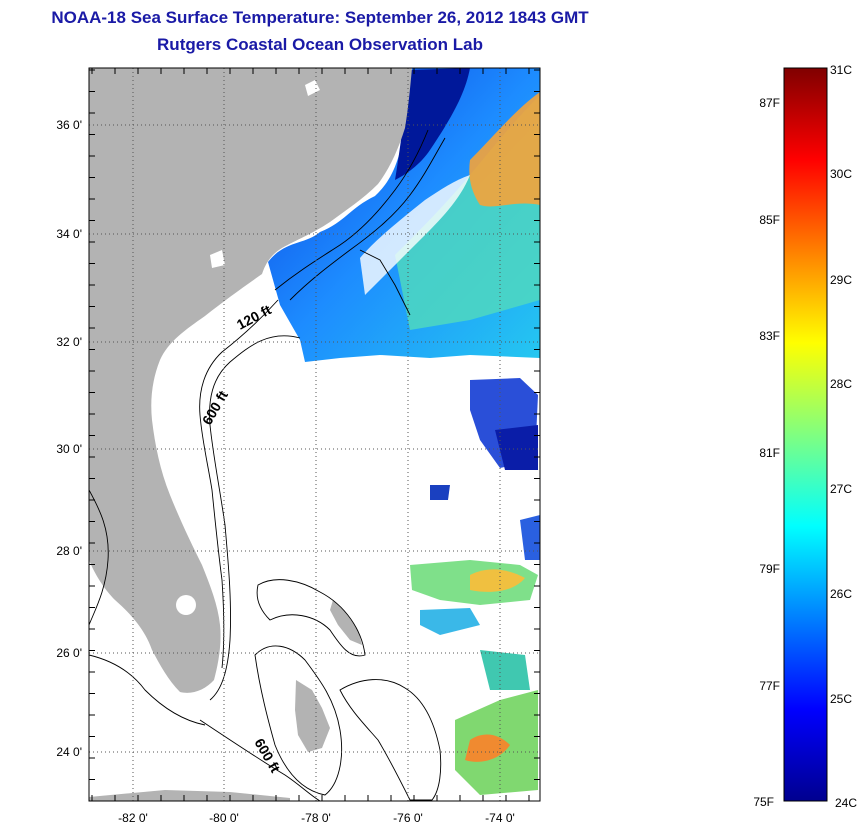 This screenshot has height=832, width=865. I want to click on cbar-f-75: 75F, so click(763, 802).